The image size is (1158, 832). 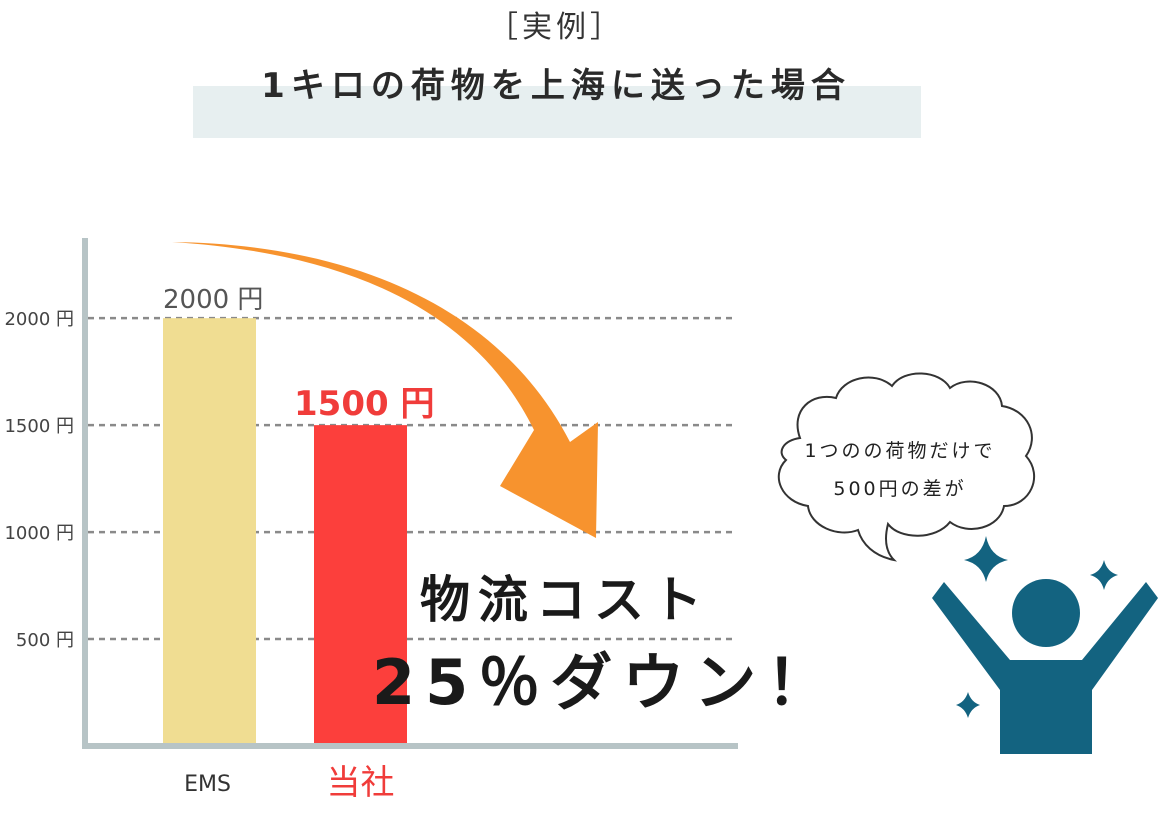 I want to click on y-tick-label: 1000 円, so click(x=39, y=533).